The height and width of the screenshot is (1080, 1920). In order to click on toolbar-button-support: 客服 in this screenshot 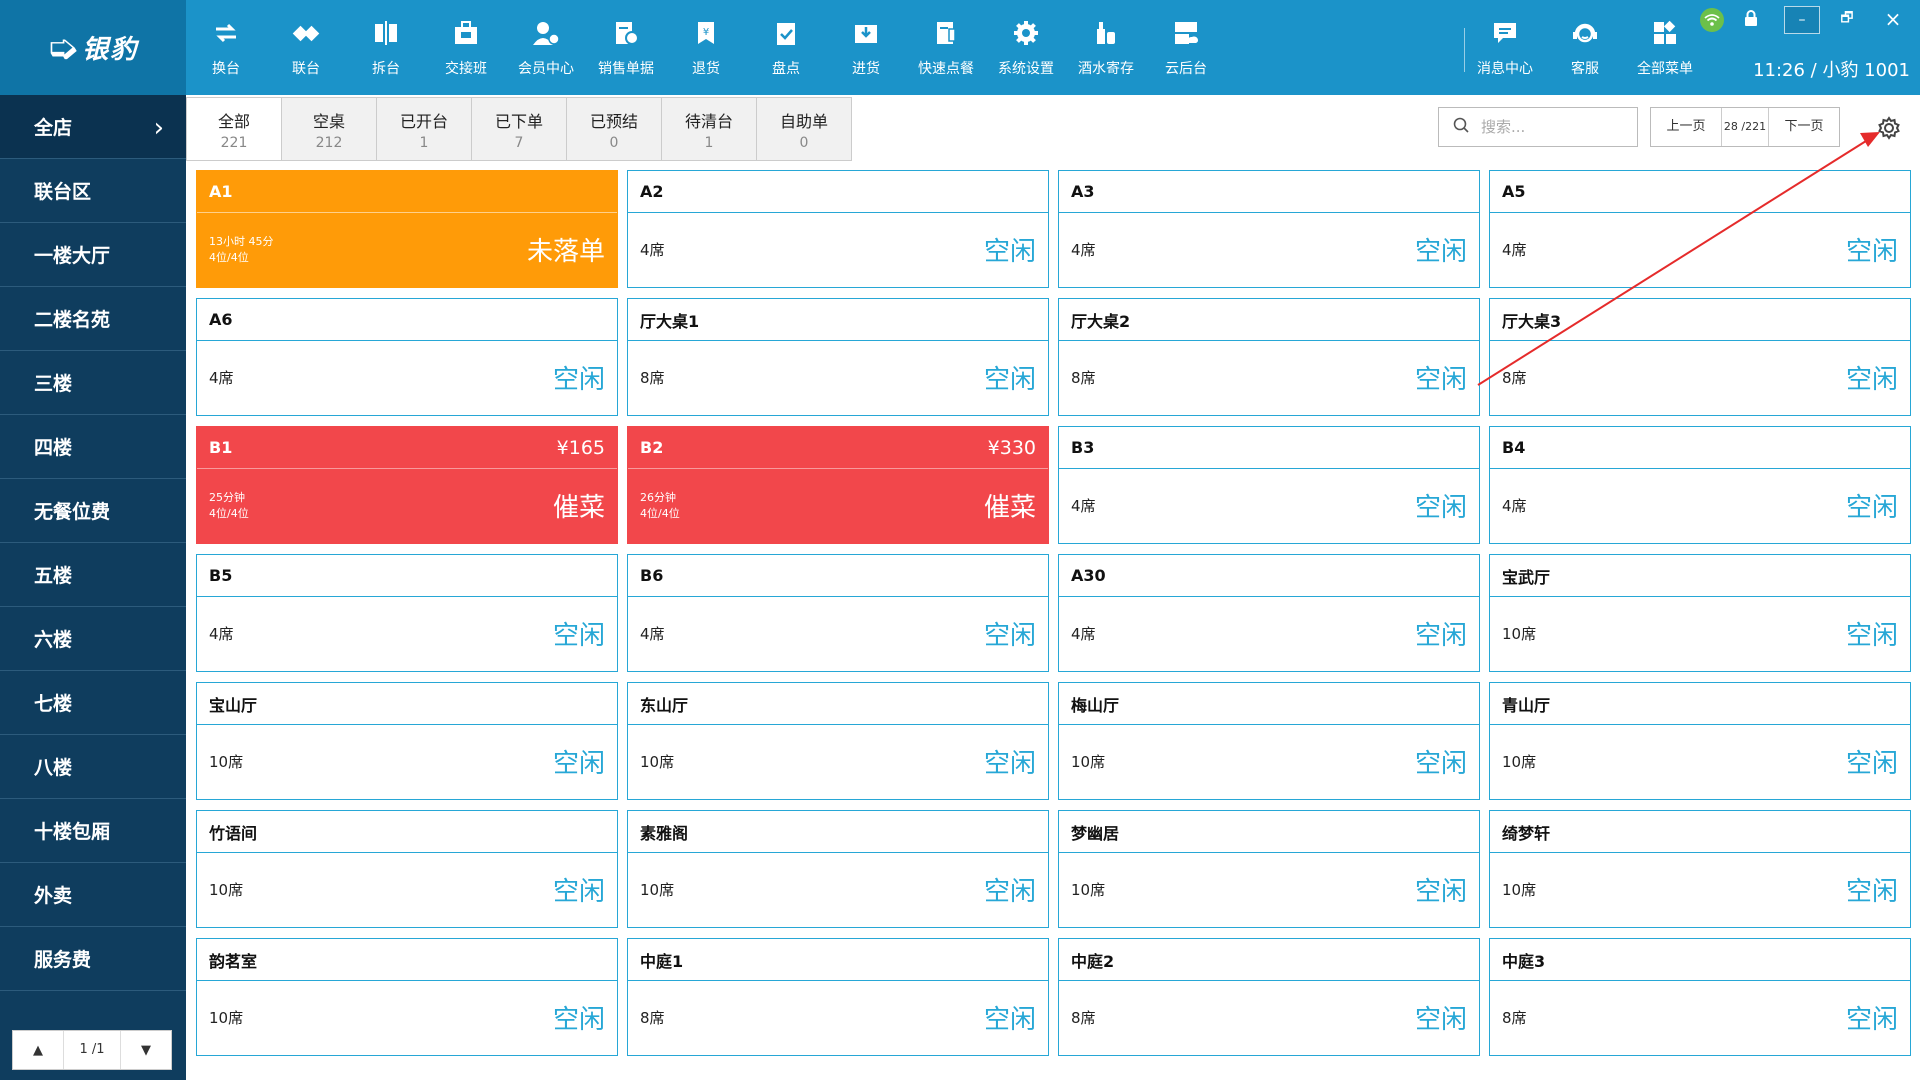, I will do `click(1585, 47)`.